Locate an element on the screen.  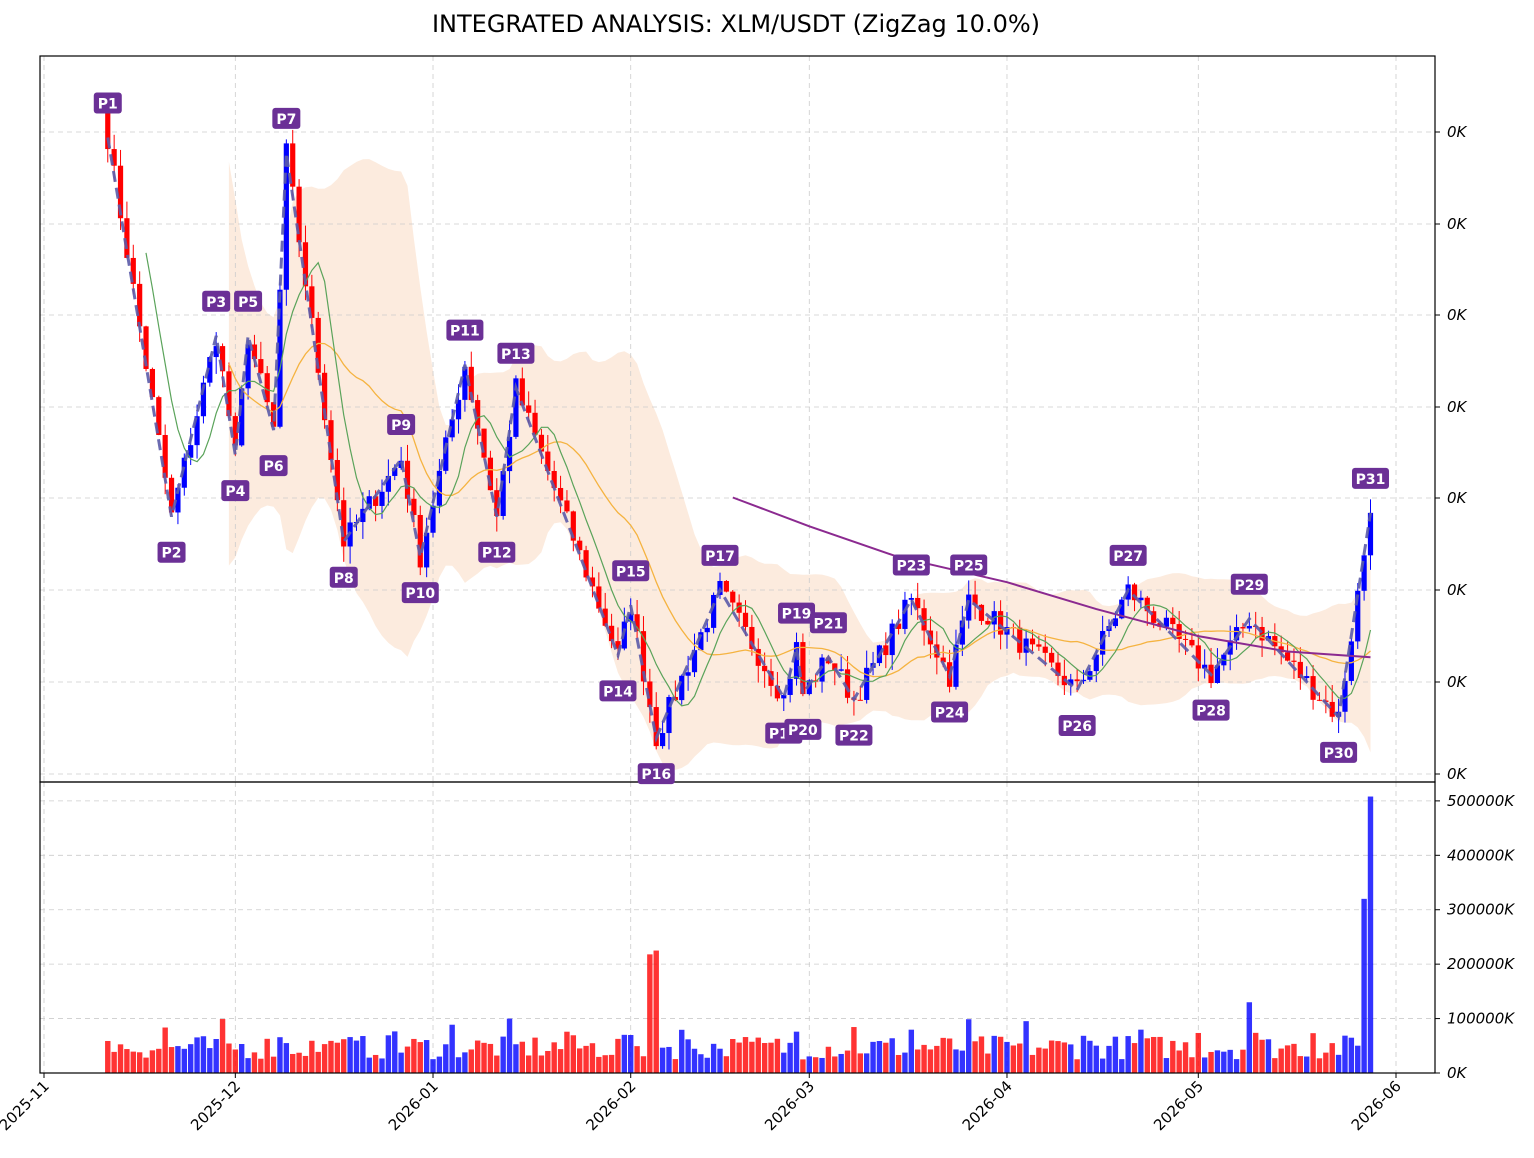
pivot-label: P23 is located at coordinates (911, 567).